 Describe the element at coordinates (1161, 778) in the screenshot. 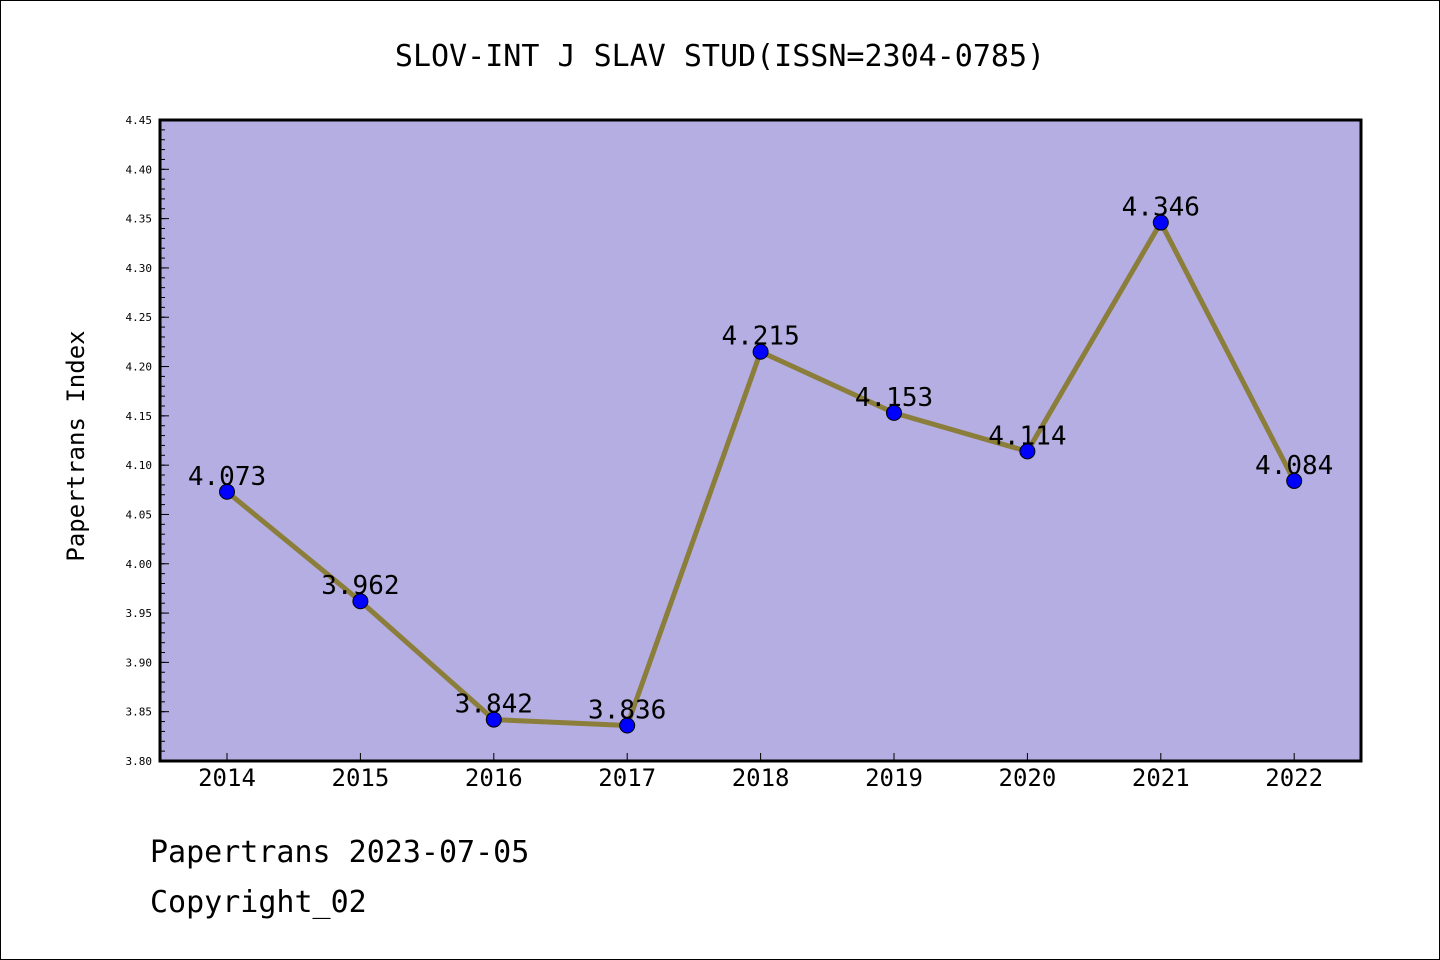

I see `x-tick-label: 2021` at that location.